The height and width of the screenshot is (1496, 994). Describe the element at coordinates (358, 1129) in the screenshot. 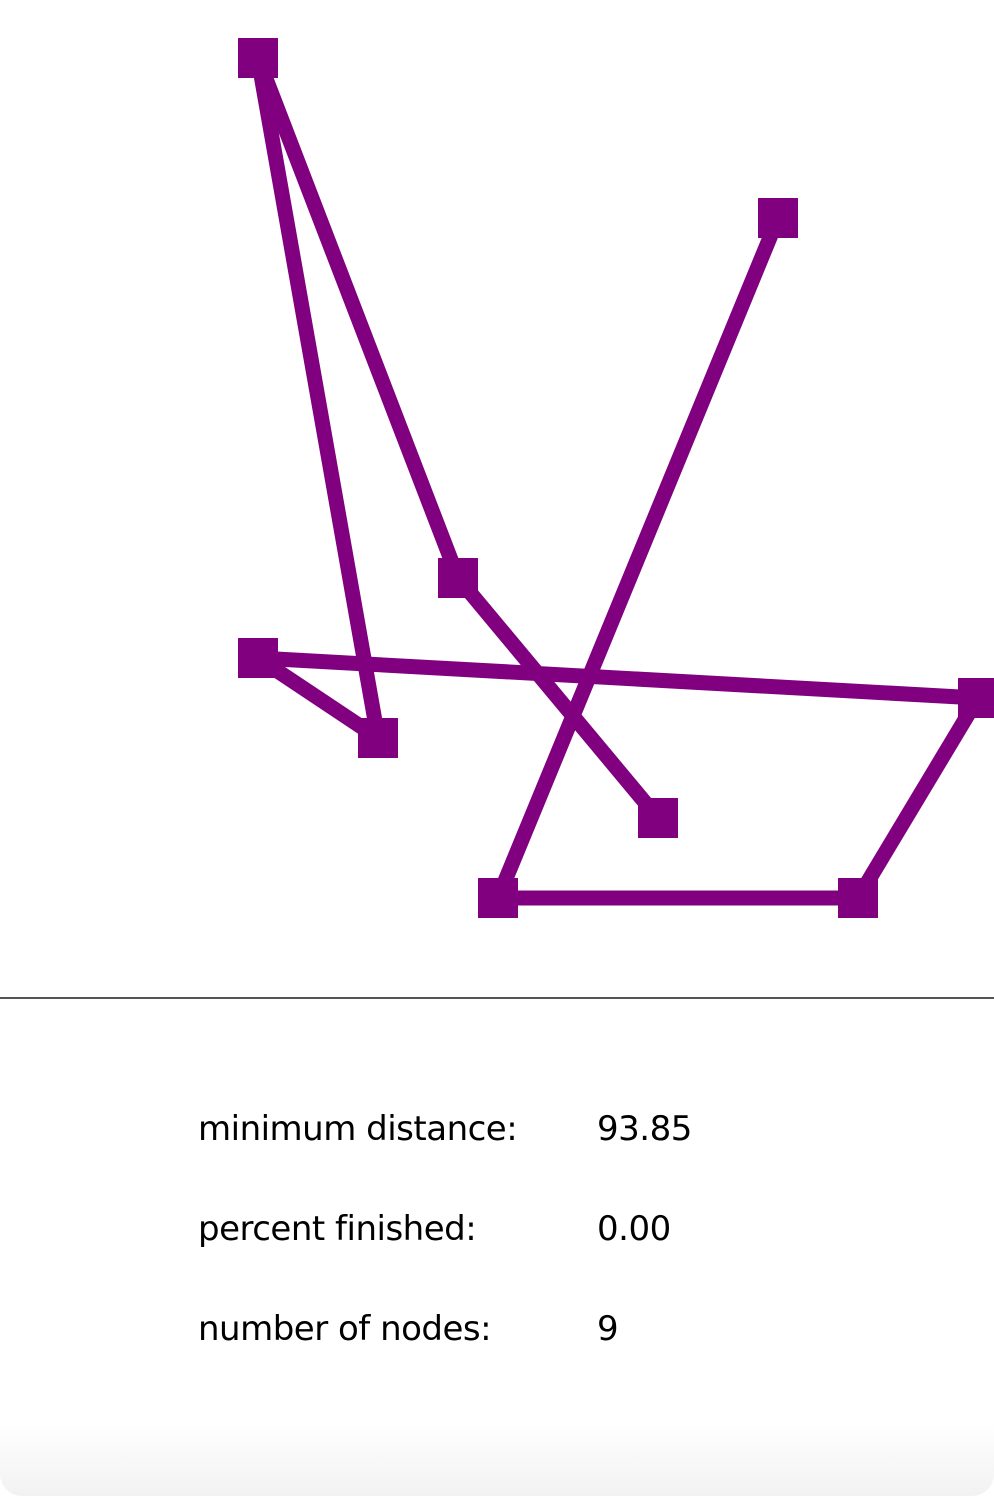

I see `min-distance-label: minimum distance:` at that location.